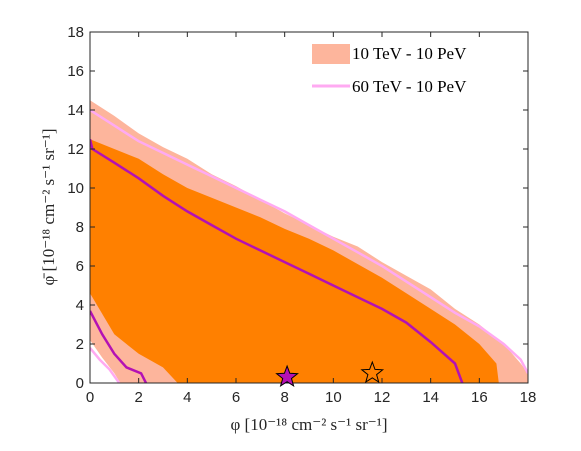  I want to click on x-tick-label: 14, so click(430, 397).